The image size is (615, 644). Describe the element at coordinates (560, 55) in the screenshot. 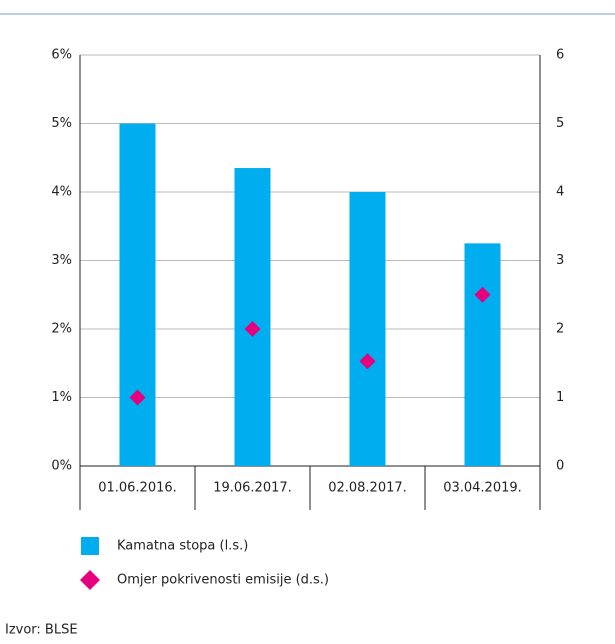

I see `y2-tick-label: 6` at that location.